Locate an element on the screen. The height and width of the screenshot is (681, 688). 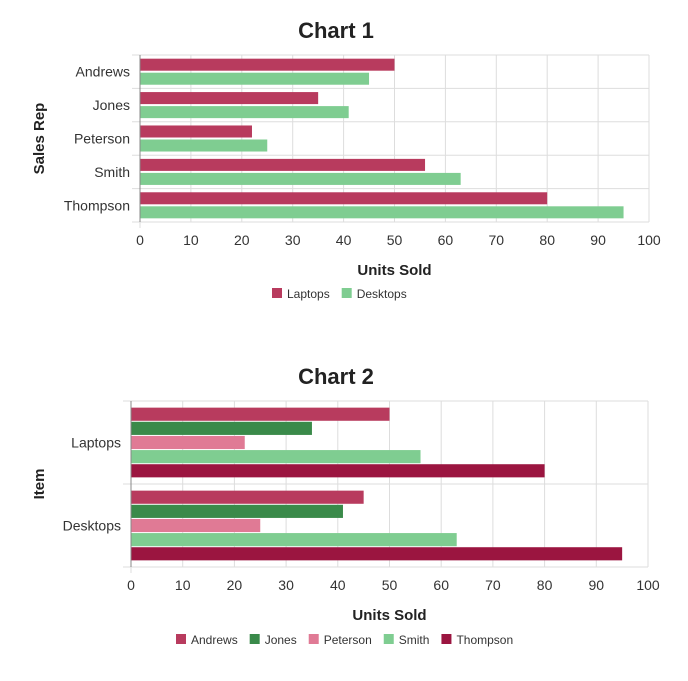
legend-label-laptops: Laptops is located at coordinates (308, 294).